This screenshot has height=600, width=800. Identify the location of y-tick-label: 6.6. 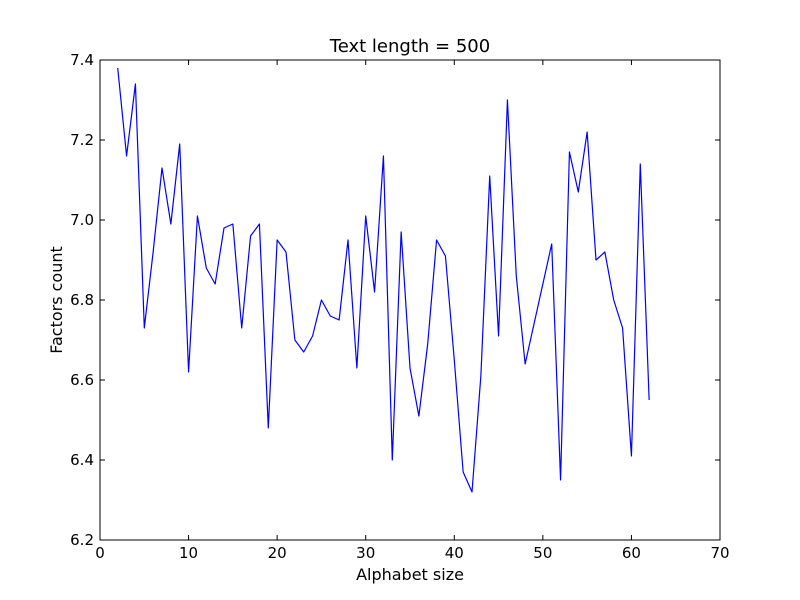
(82, 380).